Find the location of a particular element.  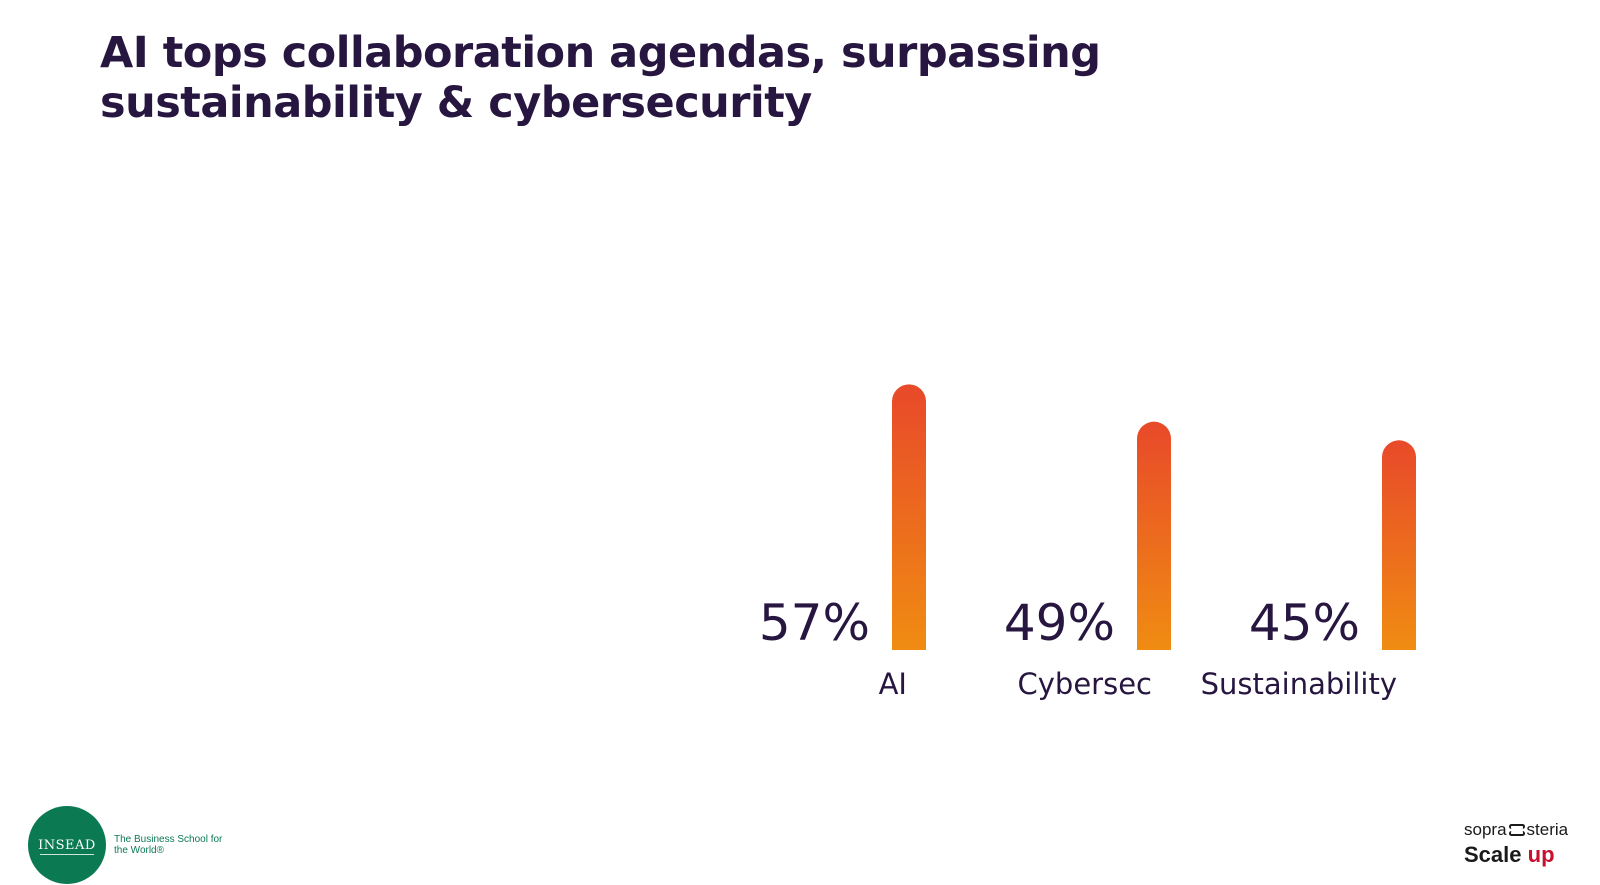

sopra-steria-branding: sopra steria Scale up is located at coordinates (1529, 844).